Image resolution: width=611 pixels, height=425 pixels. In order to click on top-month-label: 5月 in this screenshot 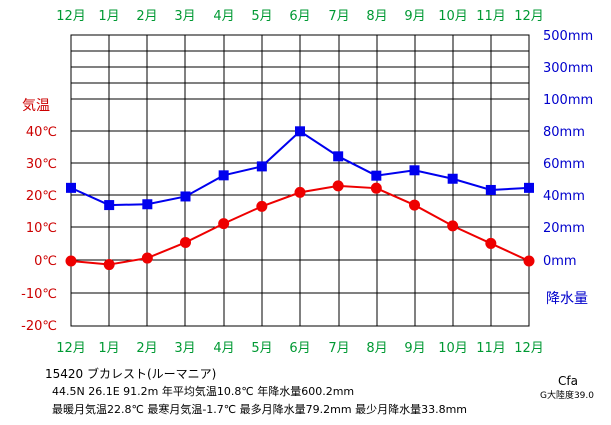, I will do `click(261, 16)`.